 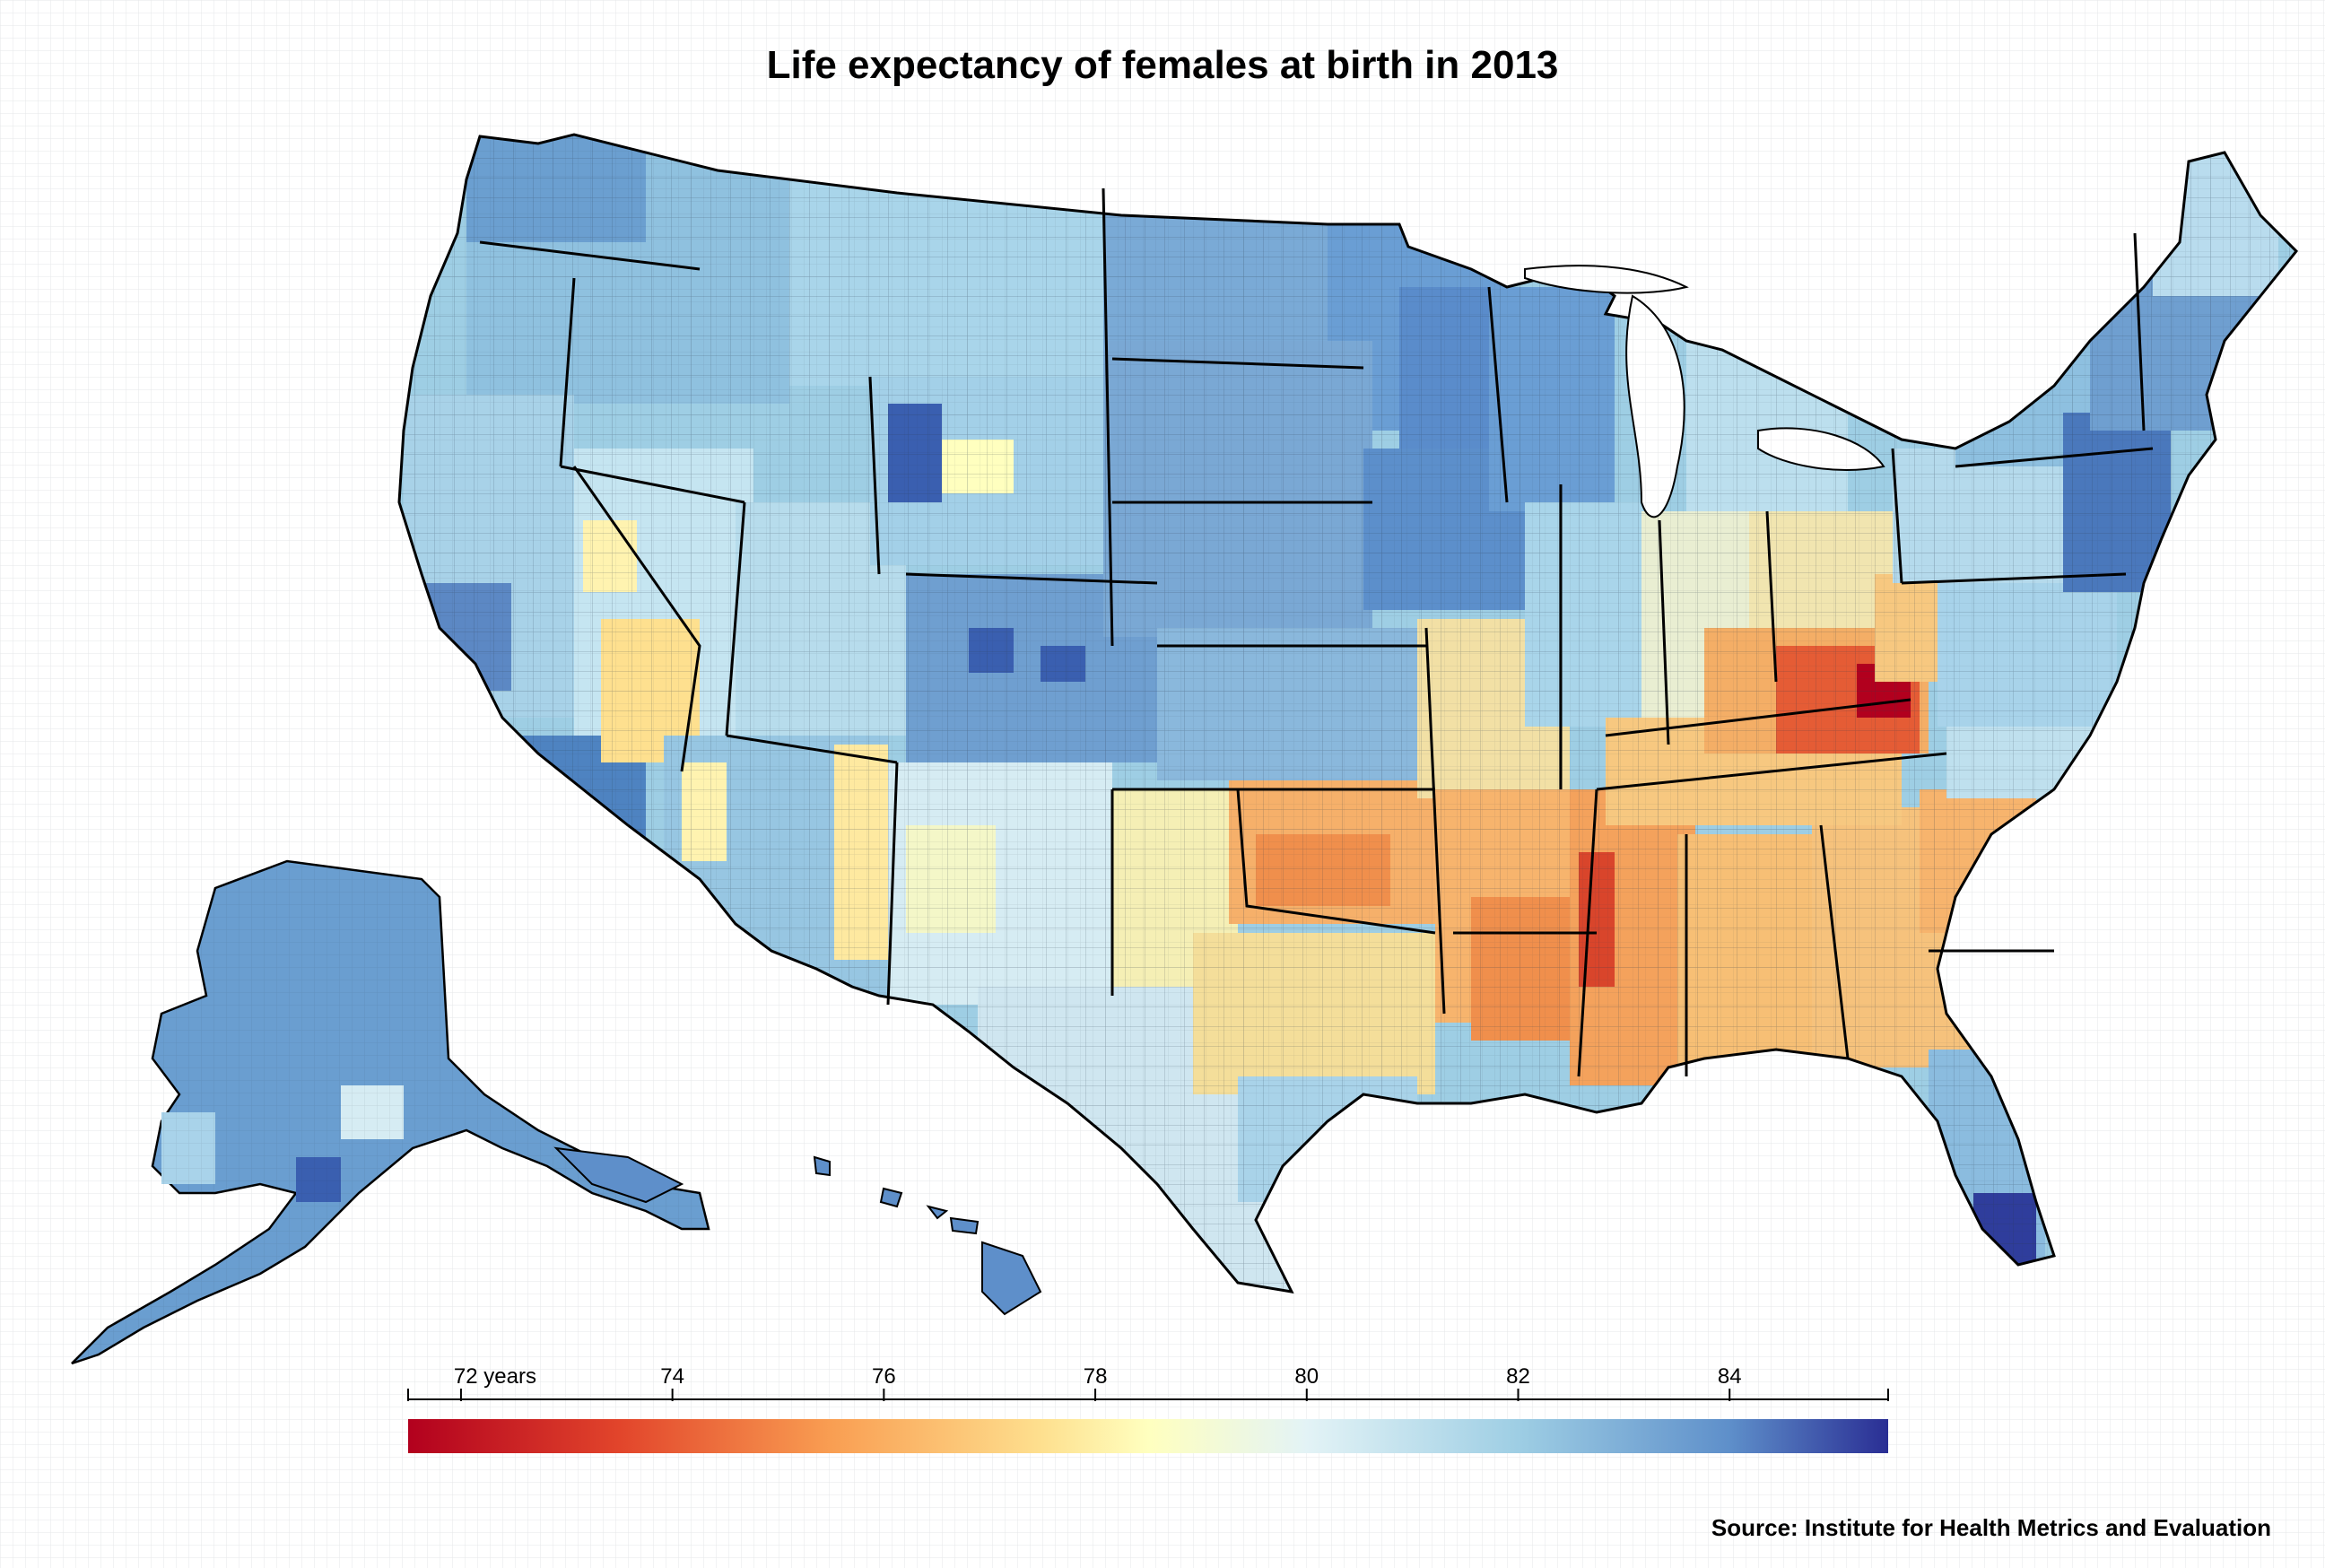 I want to click on legend-tick-label: 80, so click(x=1306, y=1377).